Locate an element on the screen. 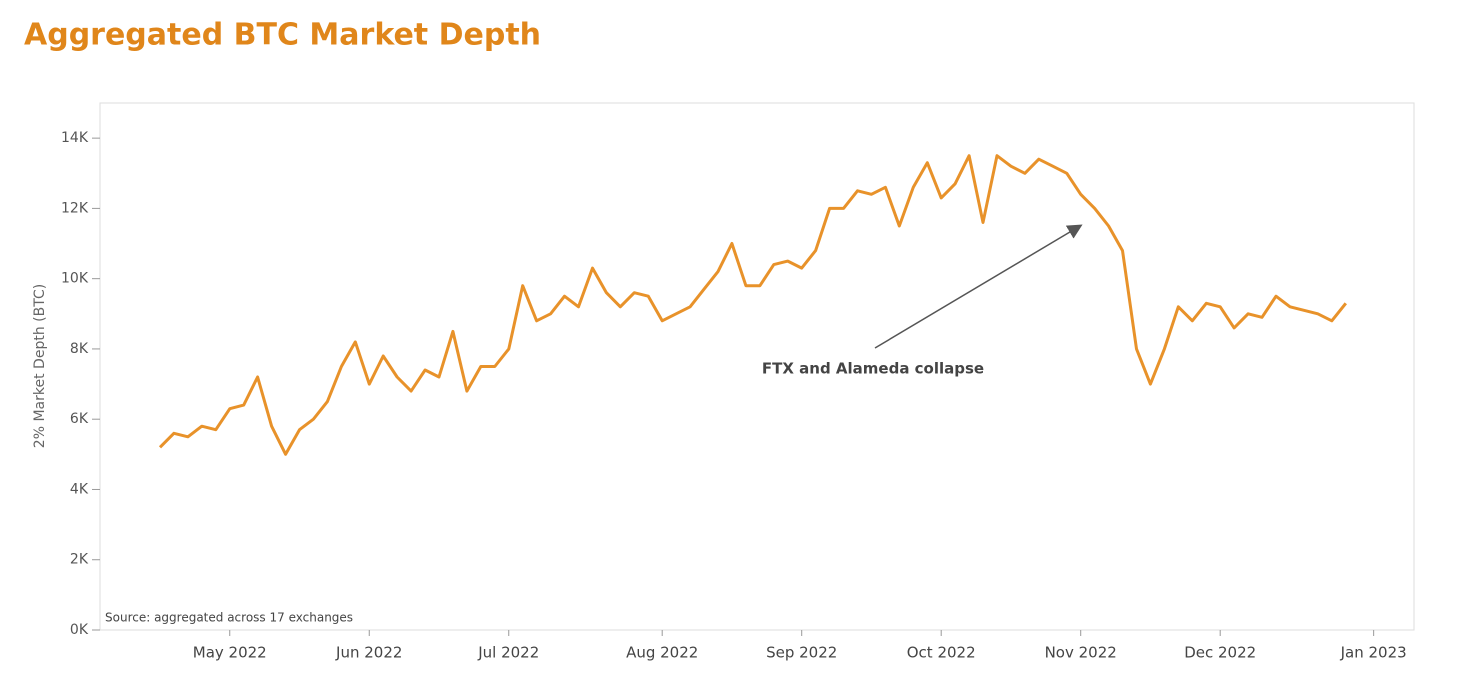 The width and height of the screenshot is (1462, 674). x-tick-label: Jan 2023 is located at coordinates (1373, 653).